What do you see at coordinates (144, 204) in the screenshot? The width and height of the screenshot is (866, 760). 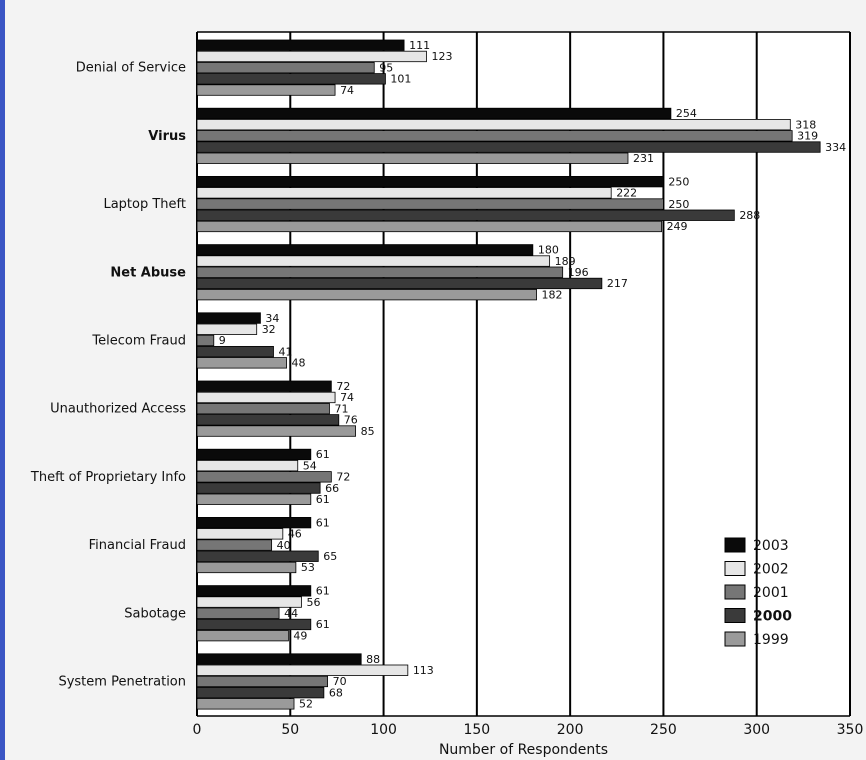 I see `category-label: Laptop Theft` at bounding box center [144, 204].